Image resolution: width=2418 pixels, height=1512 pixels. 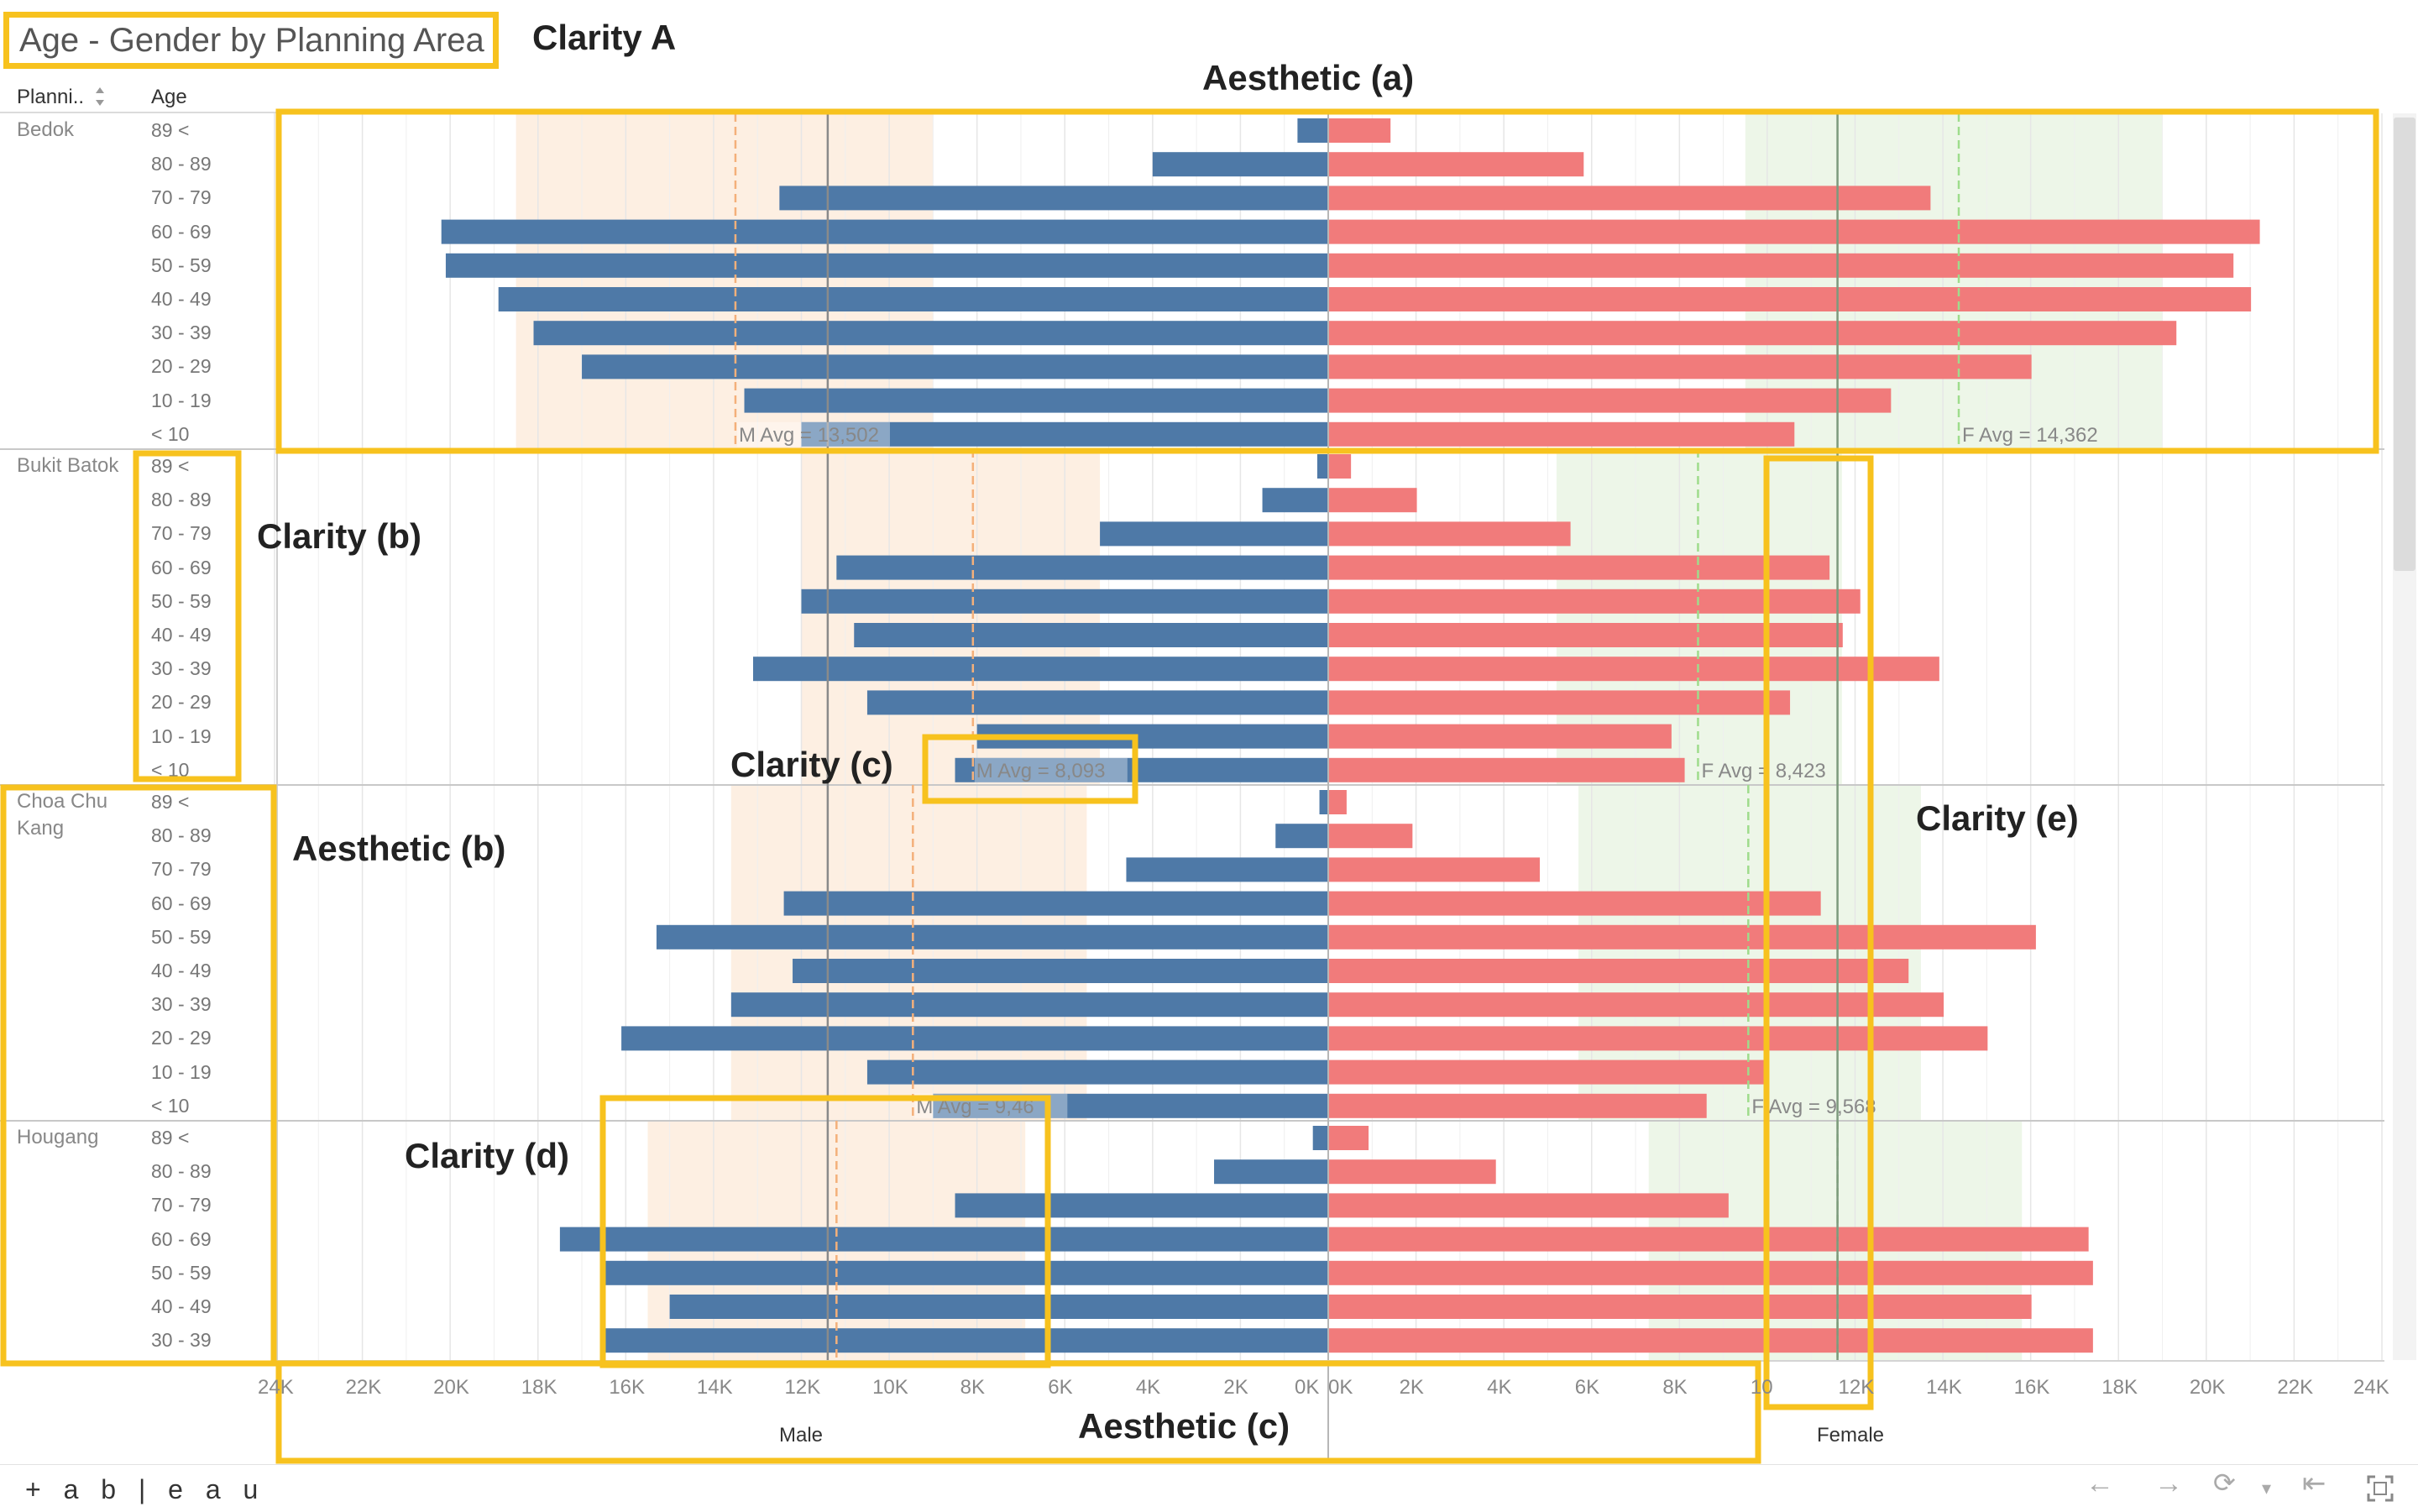 I want to click on x-tick-label: 16K, so click(x=627, y=1387).